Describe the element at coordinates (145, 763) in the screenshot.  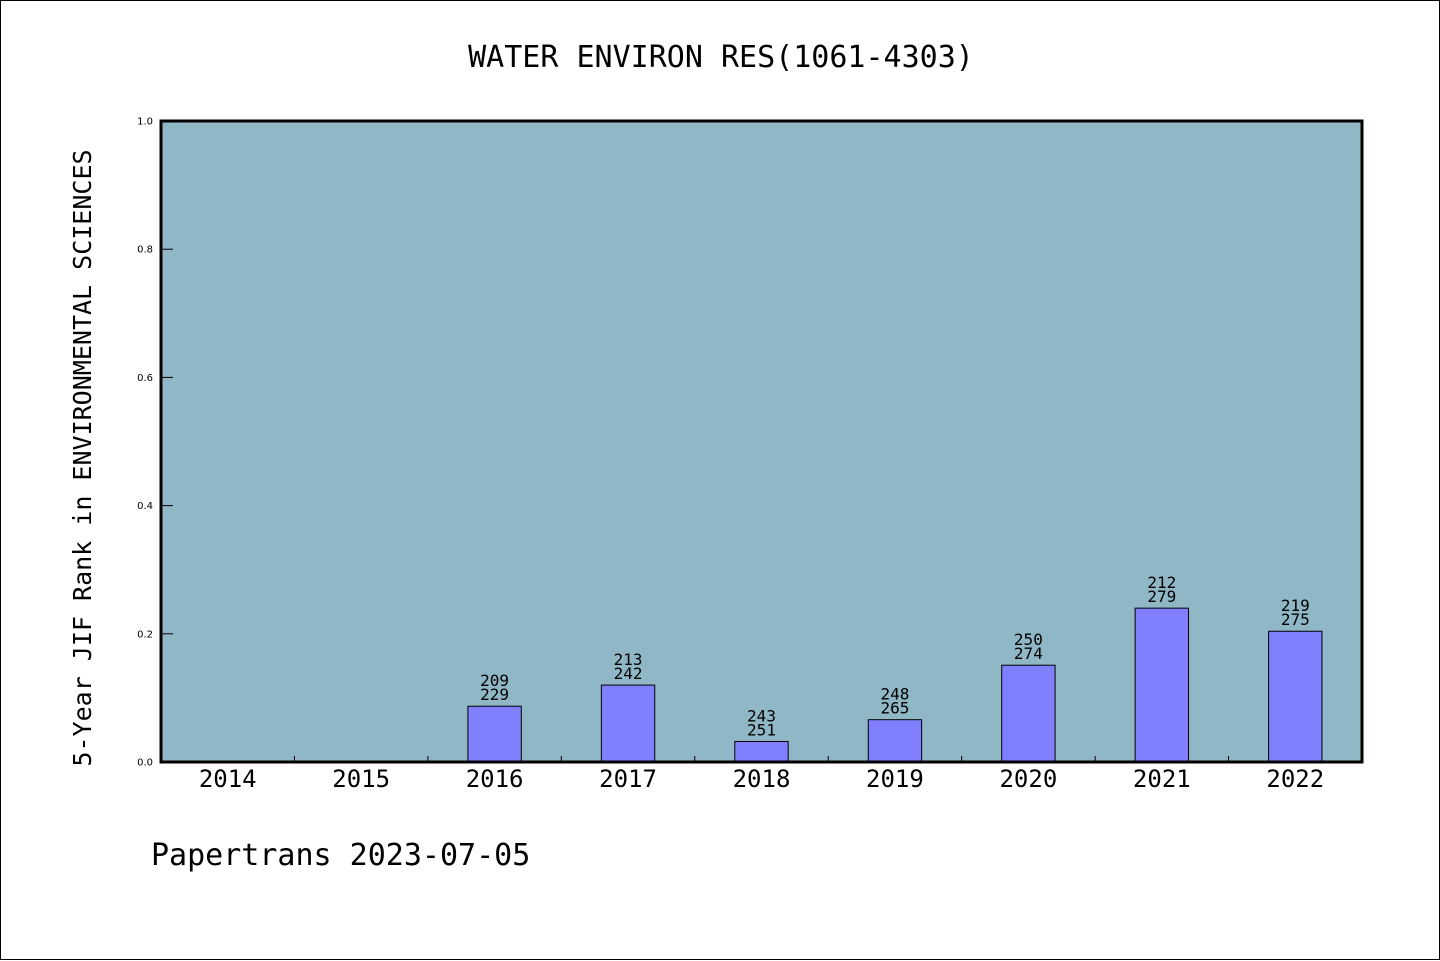
I see `y-tick-label: 0.0` at that location.